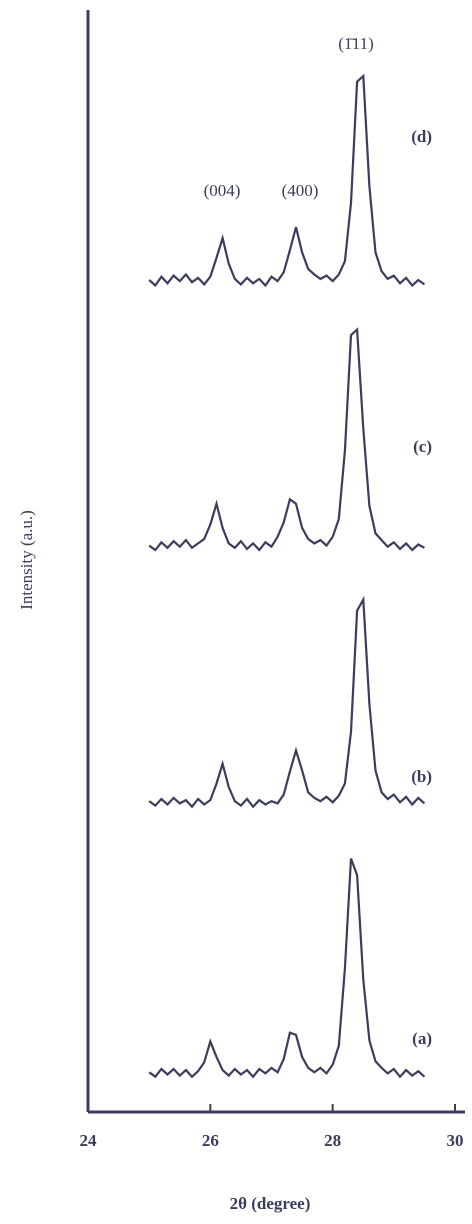 Image resolution: width=472 pixels, height=1224 pixels. I want to click on peak-annotation: (400), so click(300, 190).